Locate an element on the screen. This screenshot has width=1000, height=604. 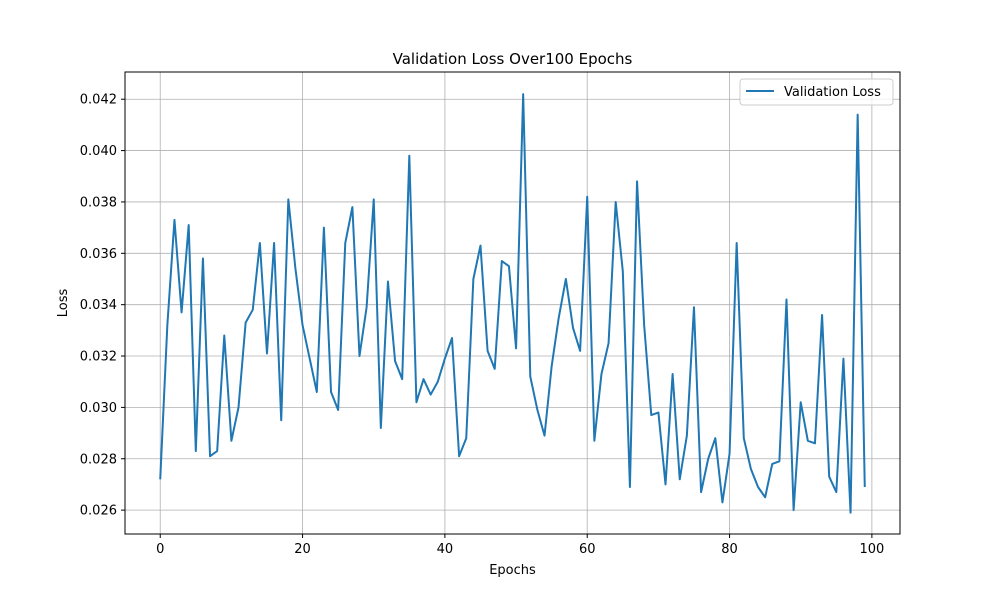
y-tick-label: 0.030 is located at coordinates (98, 408).